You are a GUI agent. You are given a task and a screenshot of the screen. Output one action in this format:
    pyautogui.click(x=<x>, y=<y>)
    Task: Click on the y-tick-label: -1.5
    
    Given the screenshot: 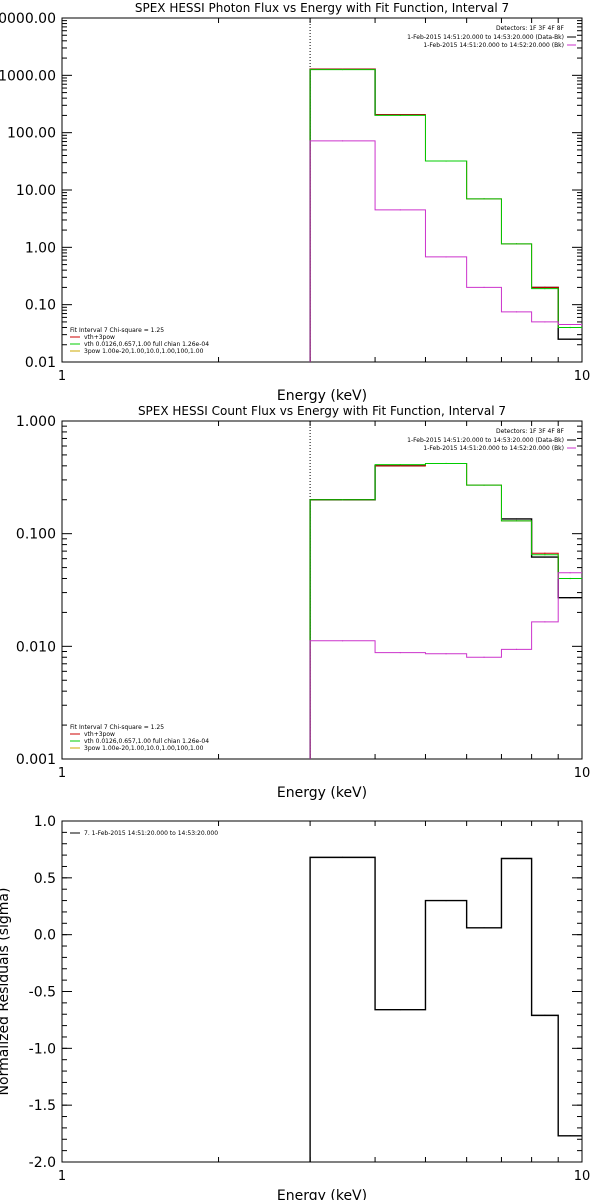 What is the action you would take?
    pyautogui.click(x=42, y=1106)
    